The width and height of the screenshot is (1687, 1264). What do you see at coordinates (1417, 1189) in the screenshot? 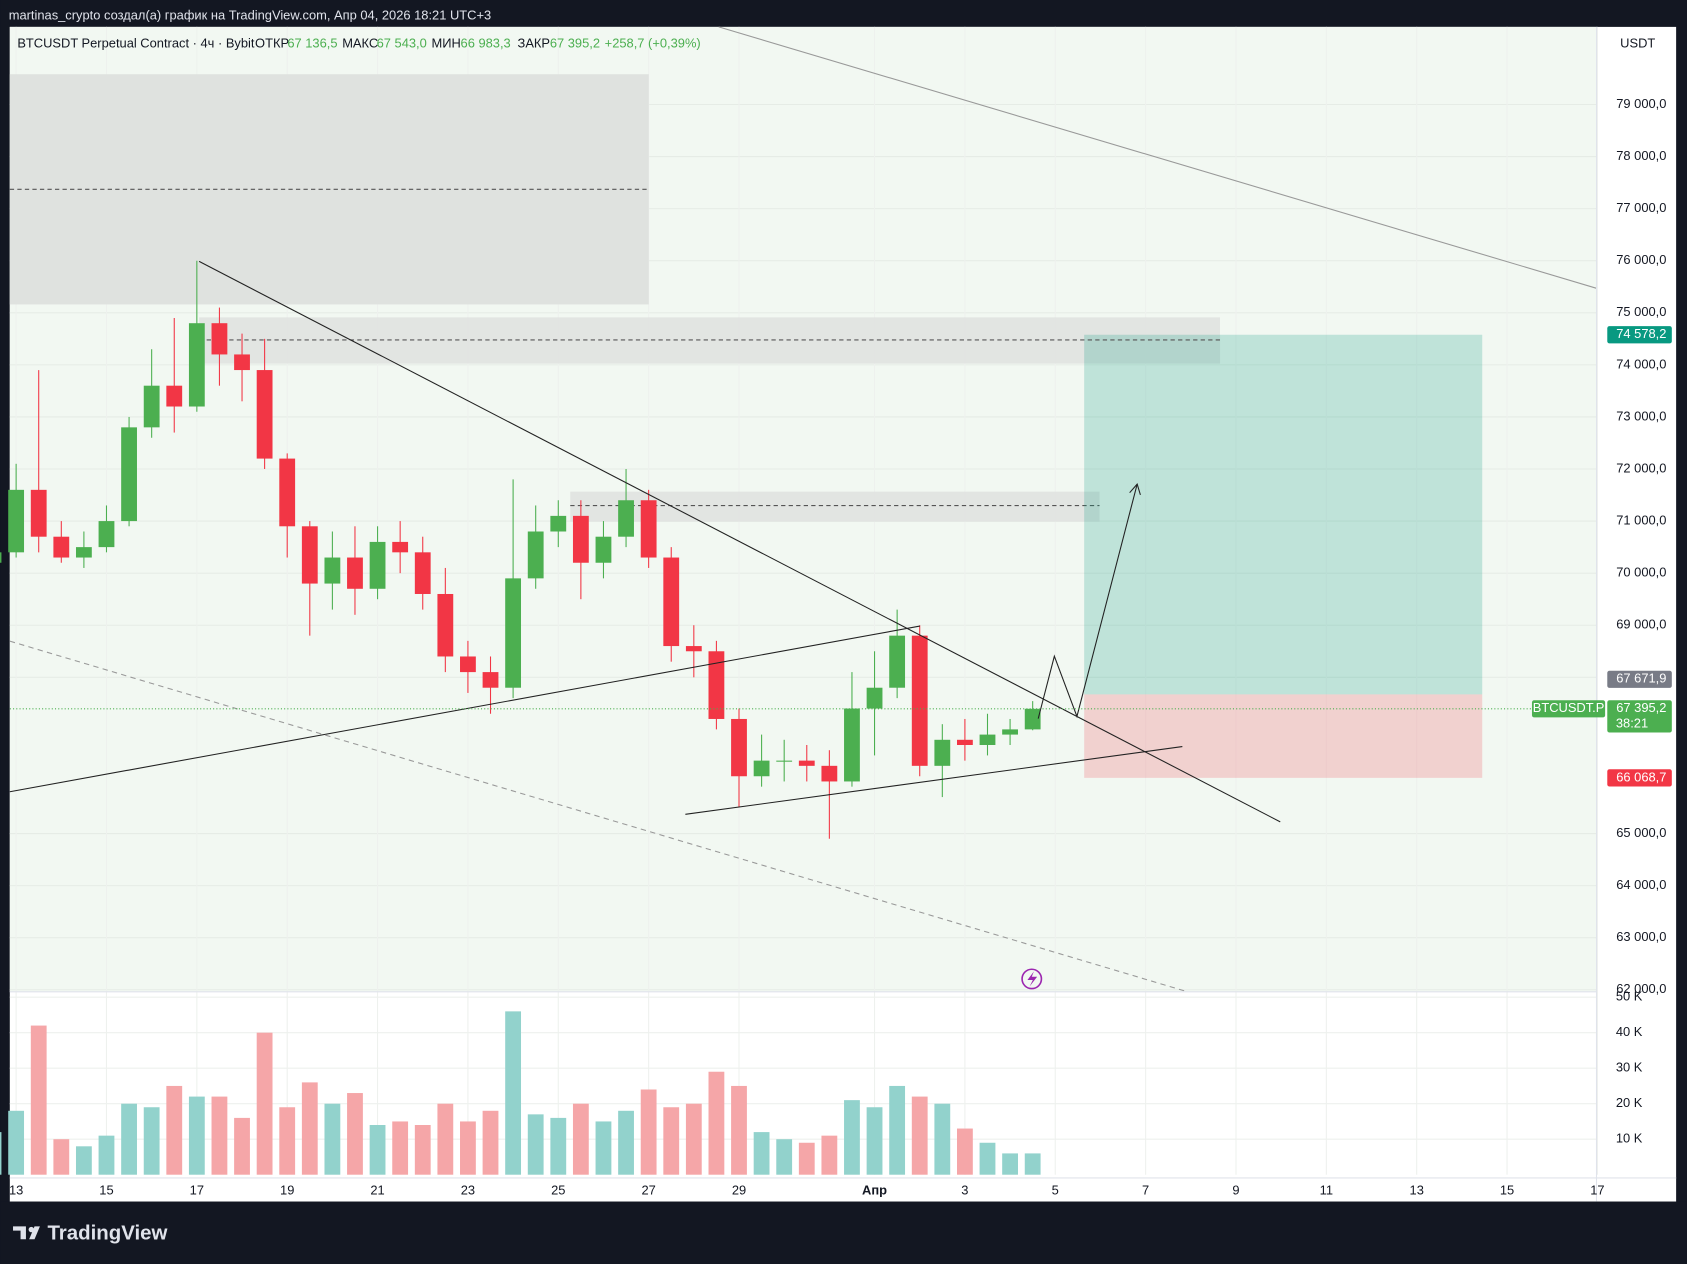
I see `x-tick-label: 13` at bounding box center [1417, 1189].